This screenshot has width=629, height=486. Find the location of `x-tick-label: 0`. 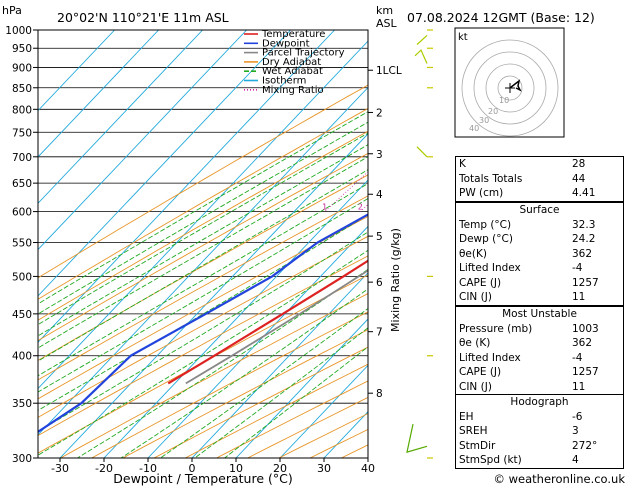

x-tick-label: 0 is located at coordinates (192, 468).